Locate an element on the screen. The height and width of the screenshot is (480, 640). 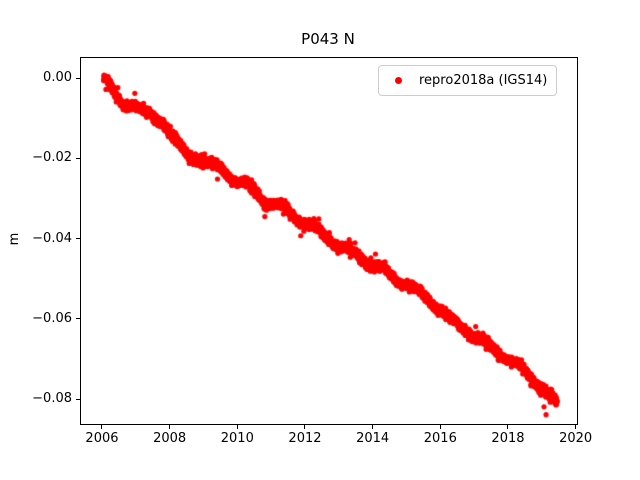
y-tick-label: −0.04 is located at coordinates (52, 238).